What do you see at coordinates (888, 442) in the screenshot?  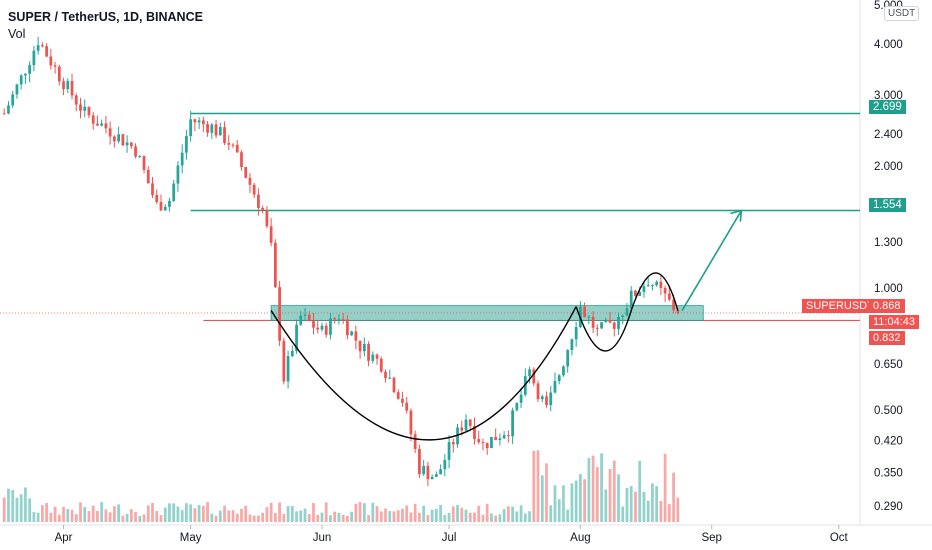 I see `price-tick-label: 0.420` at bounding box center [888, 442].